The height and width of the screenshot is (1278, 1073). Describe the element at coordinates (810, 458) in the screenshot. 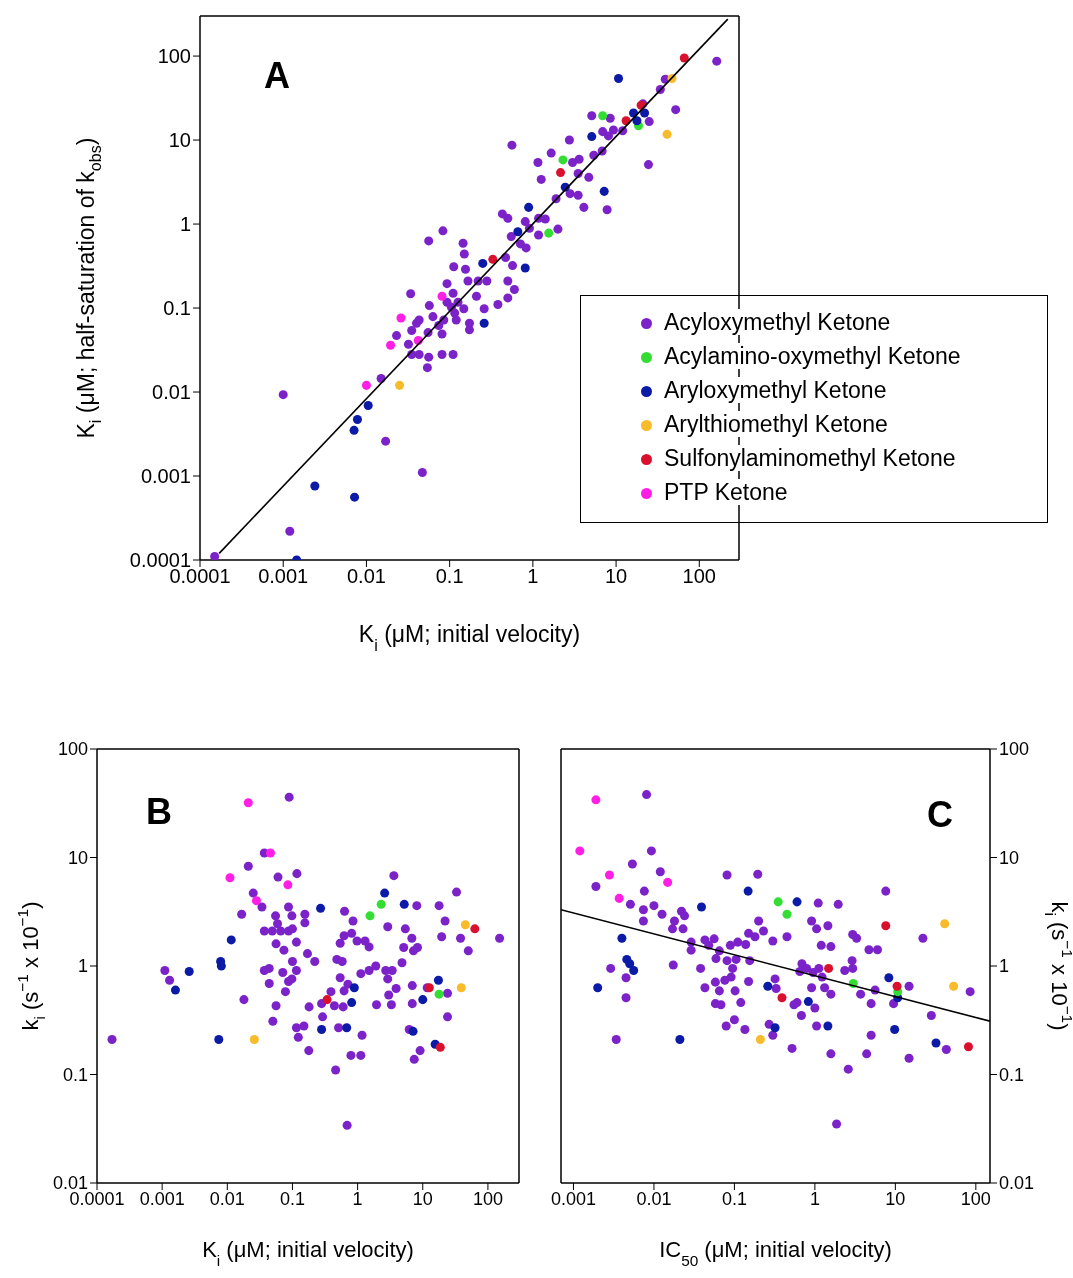

I see `legend-label: Sulfonylaminomethyl Ketone` at that location.